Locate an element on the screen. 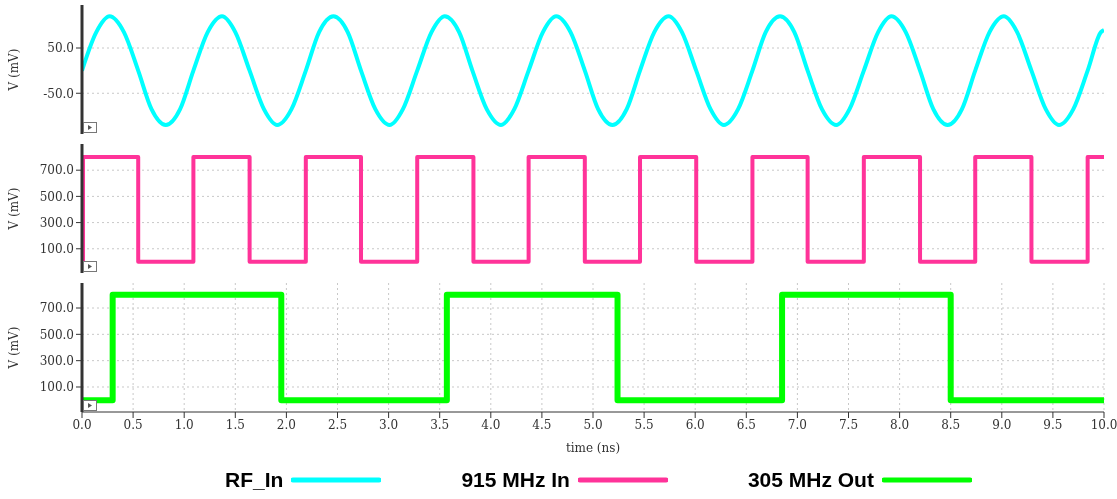 The height and width of the screenshot is (499, 1117). x-tick-label: 9.5 is located at coordinates (1053, 424).